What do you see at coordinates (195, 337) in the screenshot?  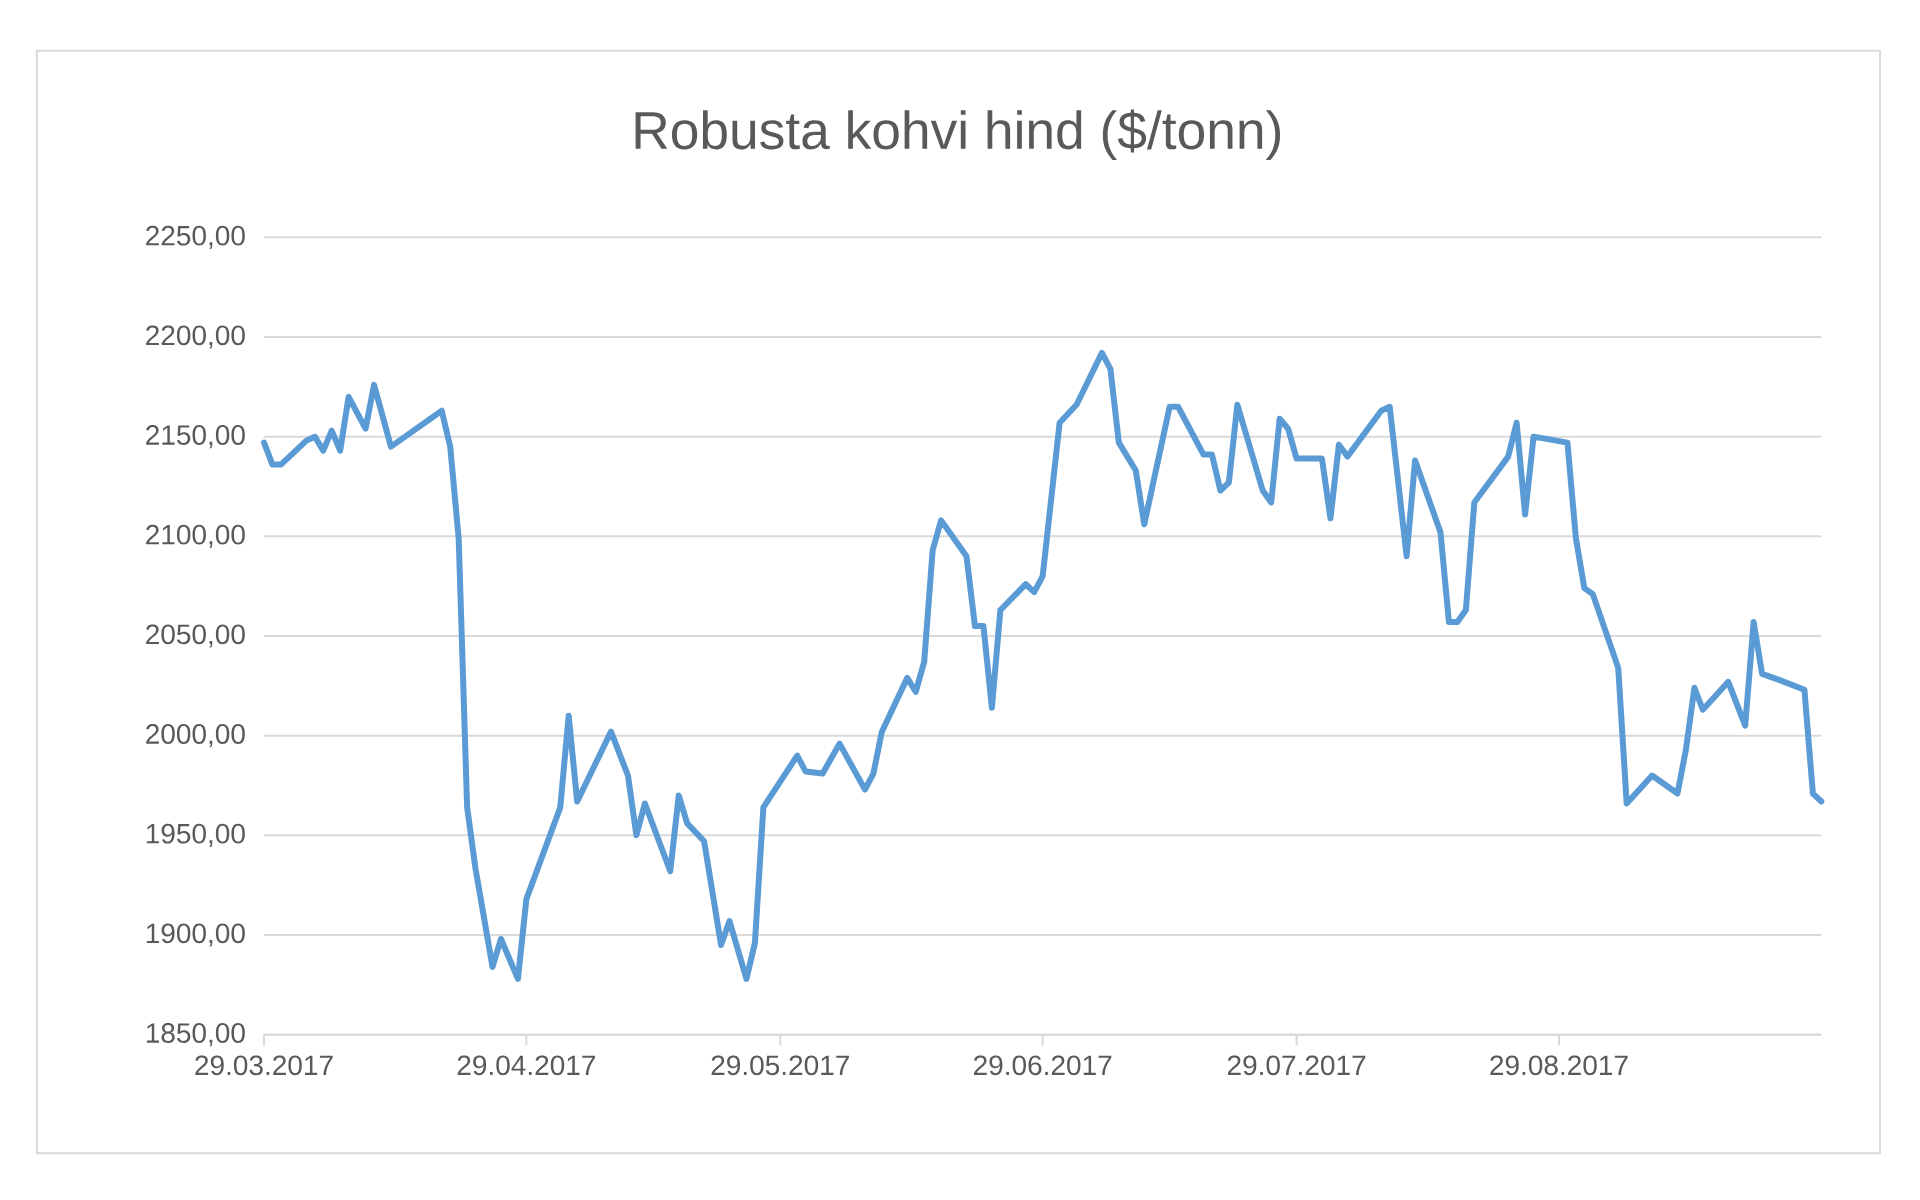 I see `y-tick-label: 2200,00` at bounding box center [195, 337].